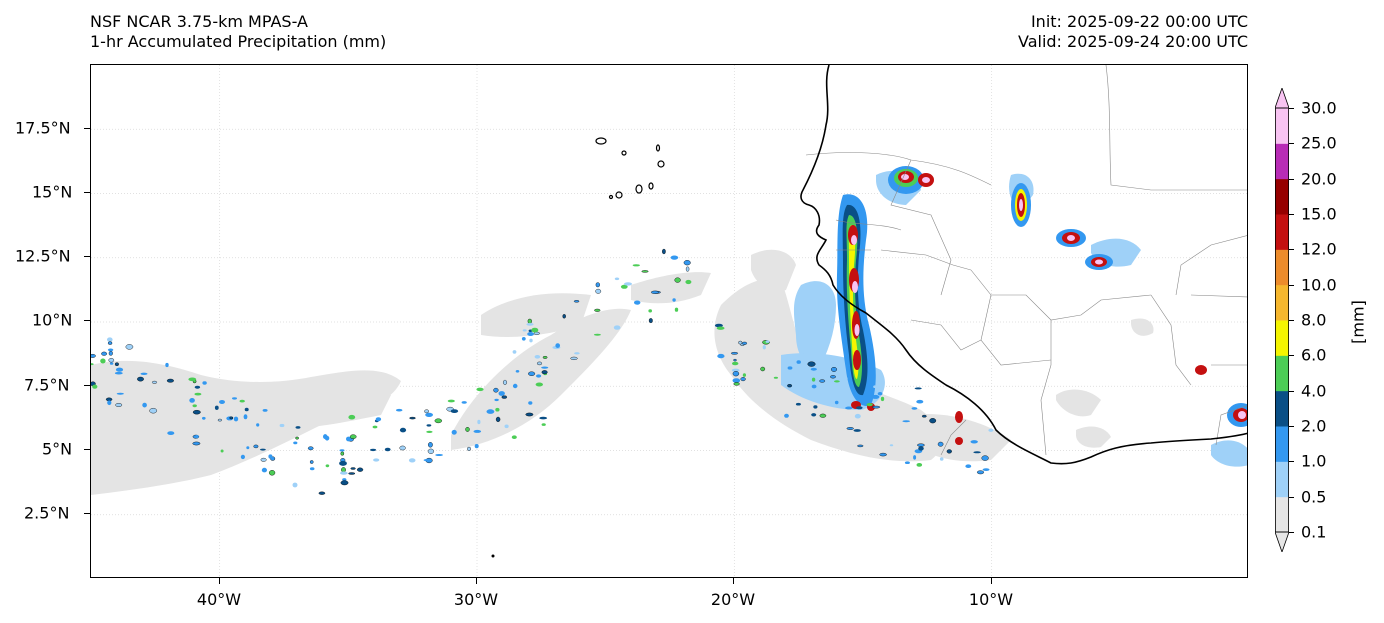 The width and height of the screenshot is (1384, 623). What do you see at coordinates (1319, 143) in the screenshot?
I see `colorbar-tick-label: 25.0` at bounding box center [1319, 143].